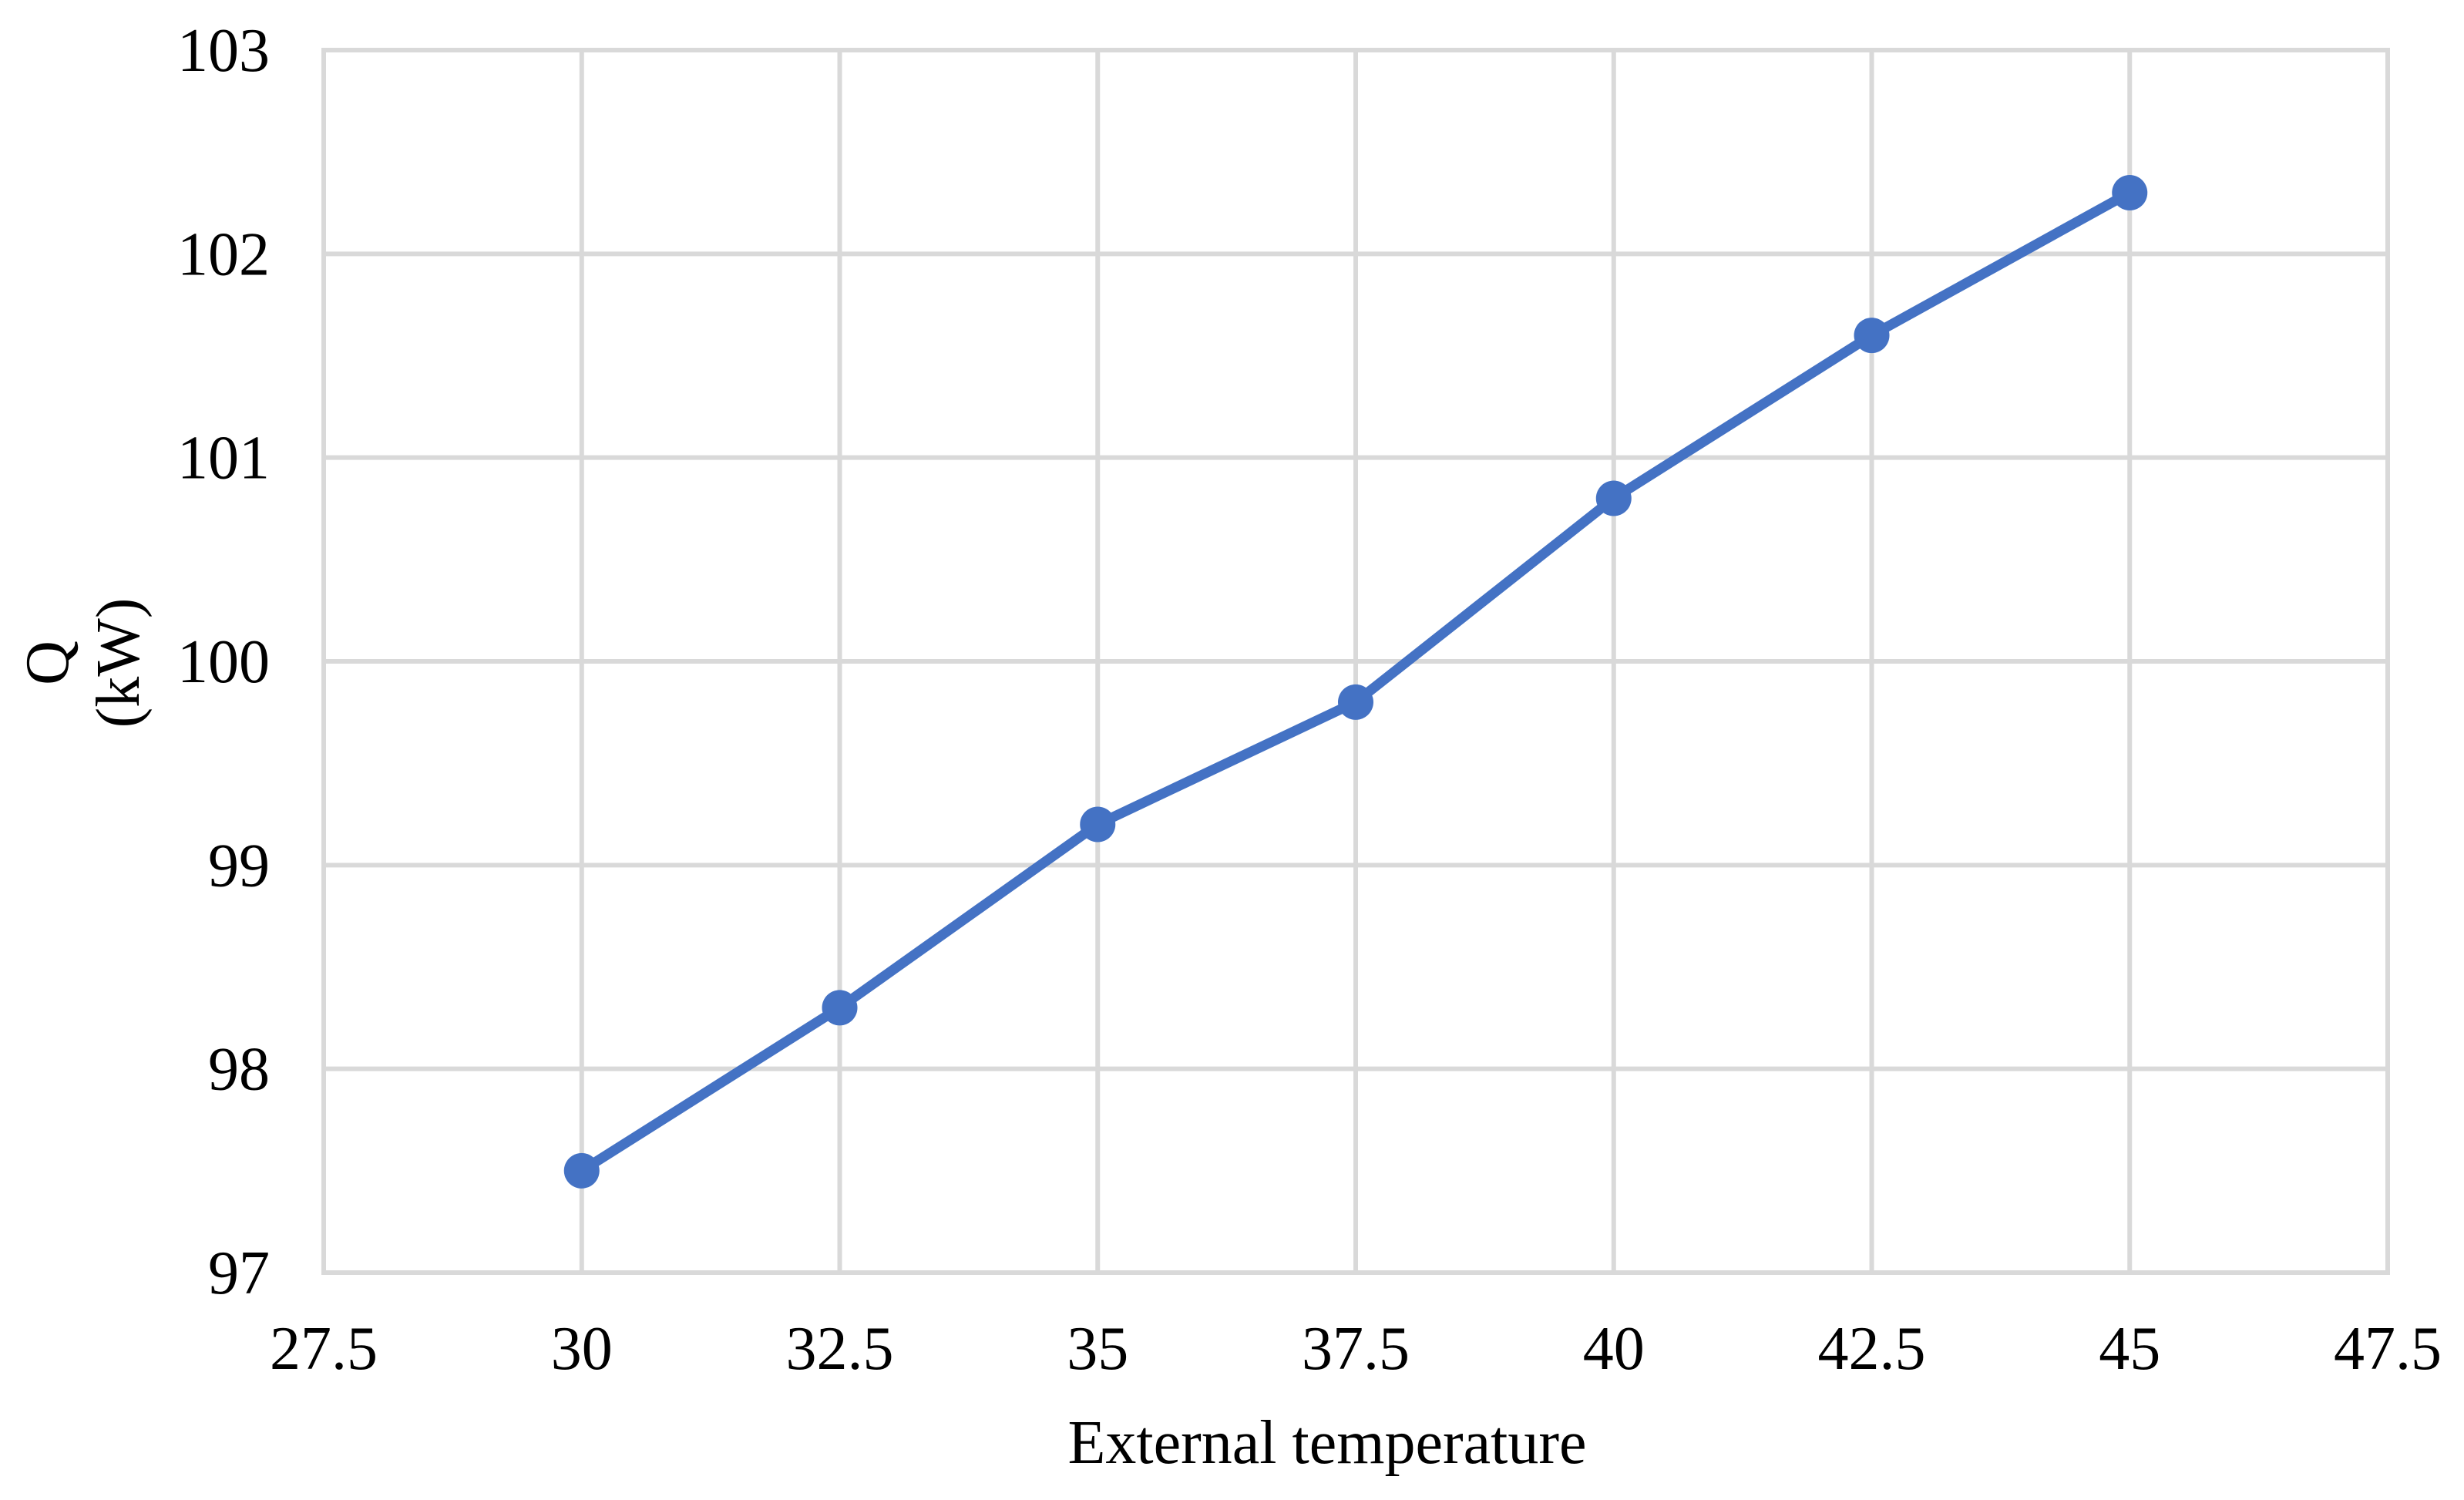 The image size is (2464, 1500). Describe the element at coordinates (83, 663) in the screenshot. I see `y-axis-title: Q (kW)` at that location.